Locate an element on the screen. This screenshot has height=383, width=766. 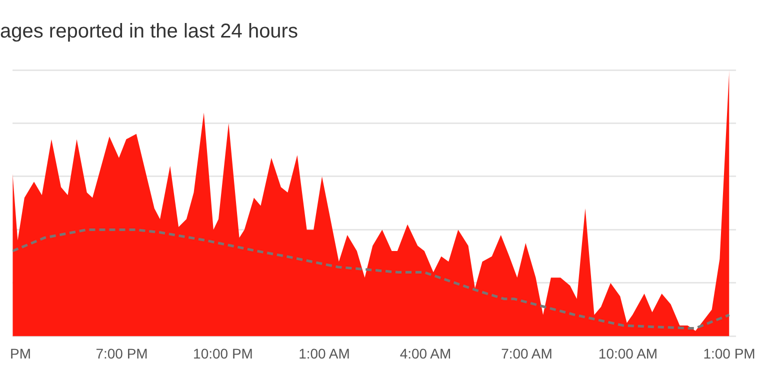
x-tick-label: 4:00 AM is located at coordinates (426, 353).